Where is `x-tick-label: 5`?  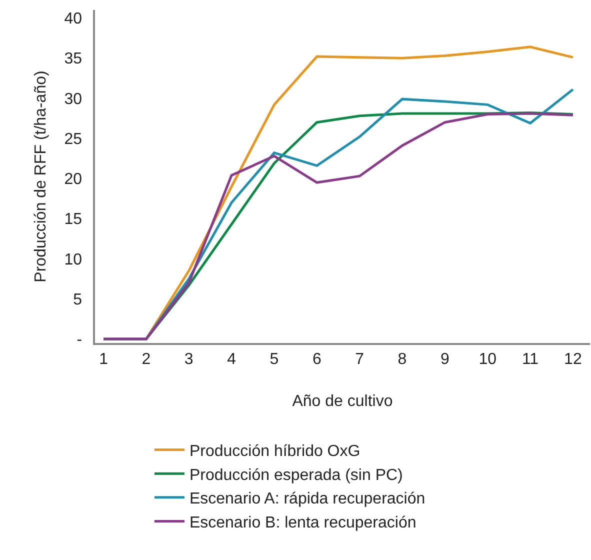 x-tick-label: 5 is located at coordinates (274, 359).